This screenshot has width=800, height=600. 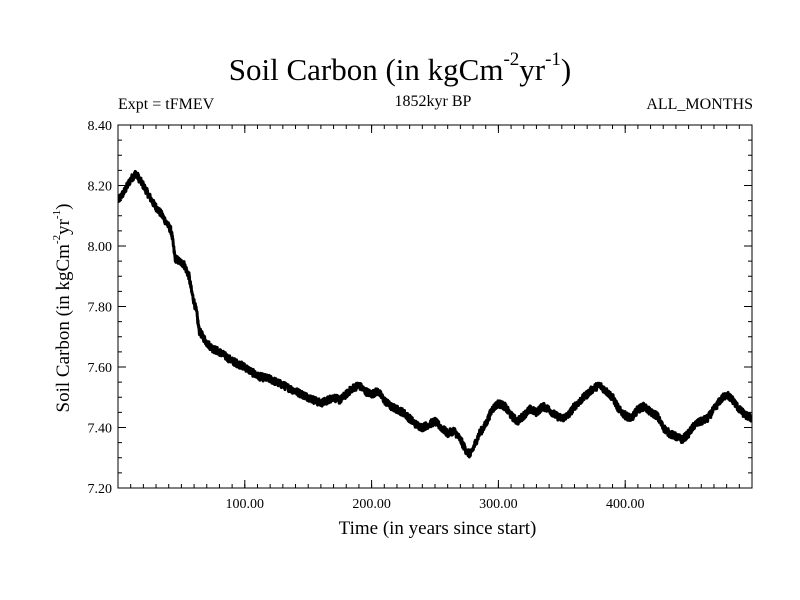 I want to click on y-tick-label: 8.20, so click(x=100, y=187).